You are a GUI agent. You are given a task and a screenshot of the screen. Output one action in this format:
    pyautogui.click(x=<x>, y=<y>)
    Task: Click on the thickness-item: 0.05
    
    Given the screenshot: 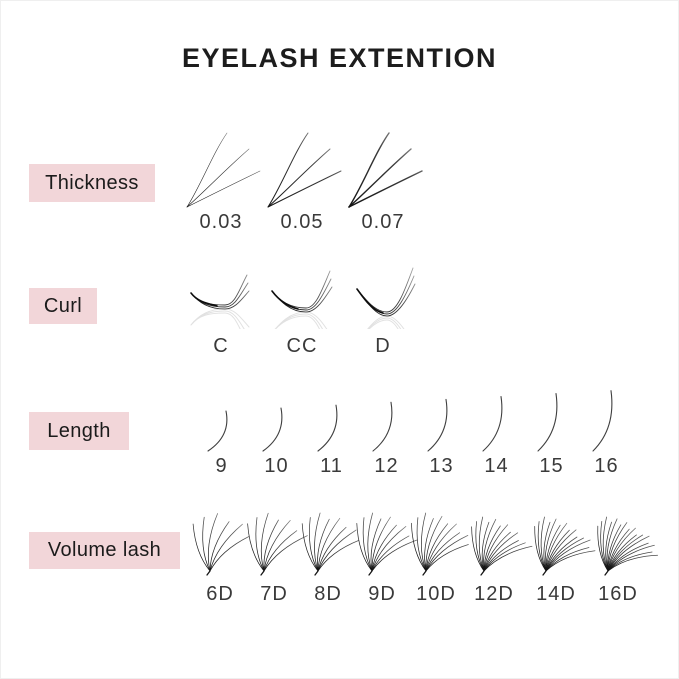 What is the action you would take?
    pyautogui.click(x=302, y=180)
    